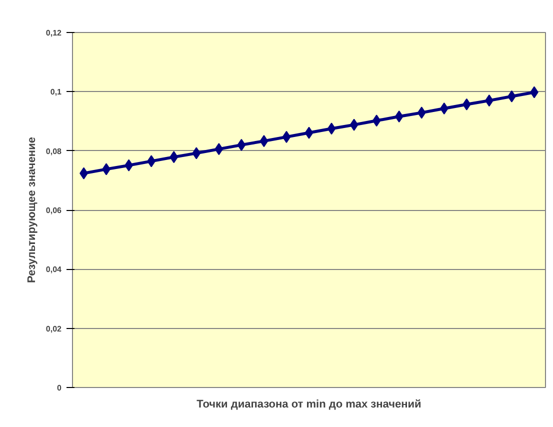  Describe the element at coordinates (54, 269) in the screenshot. I see `y-tick-label: 0,04` at that location.